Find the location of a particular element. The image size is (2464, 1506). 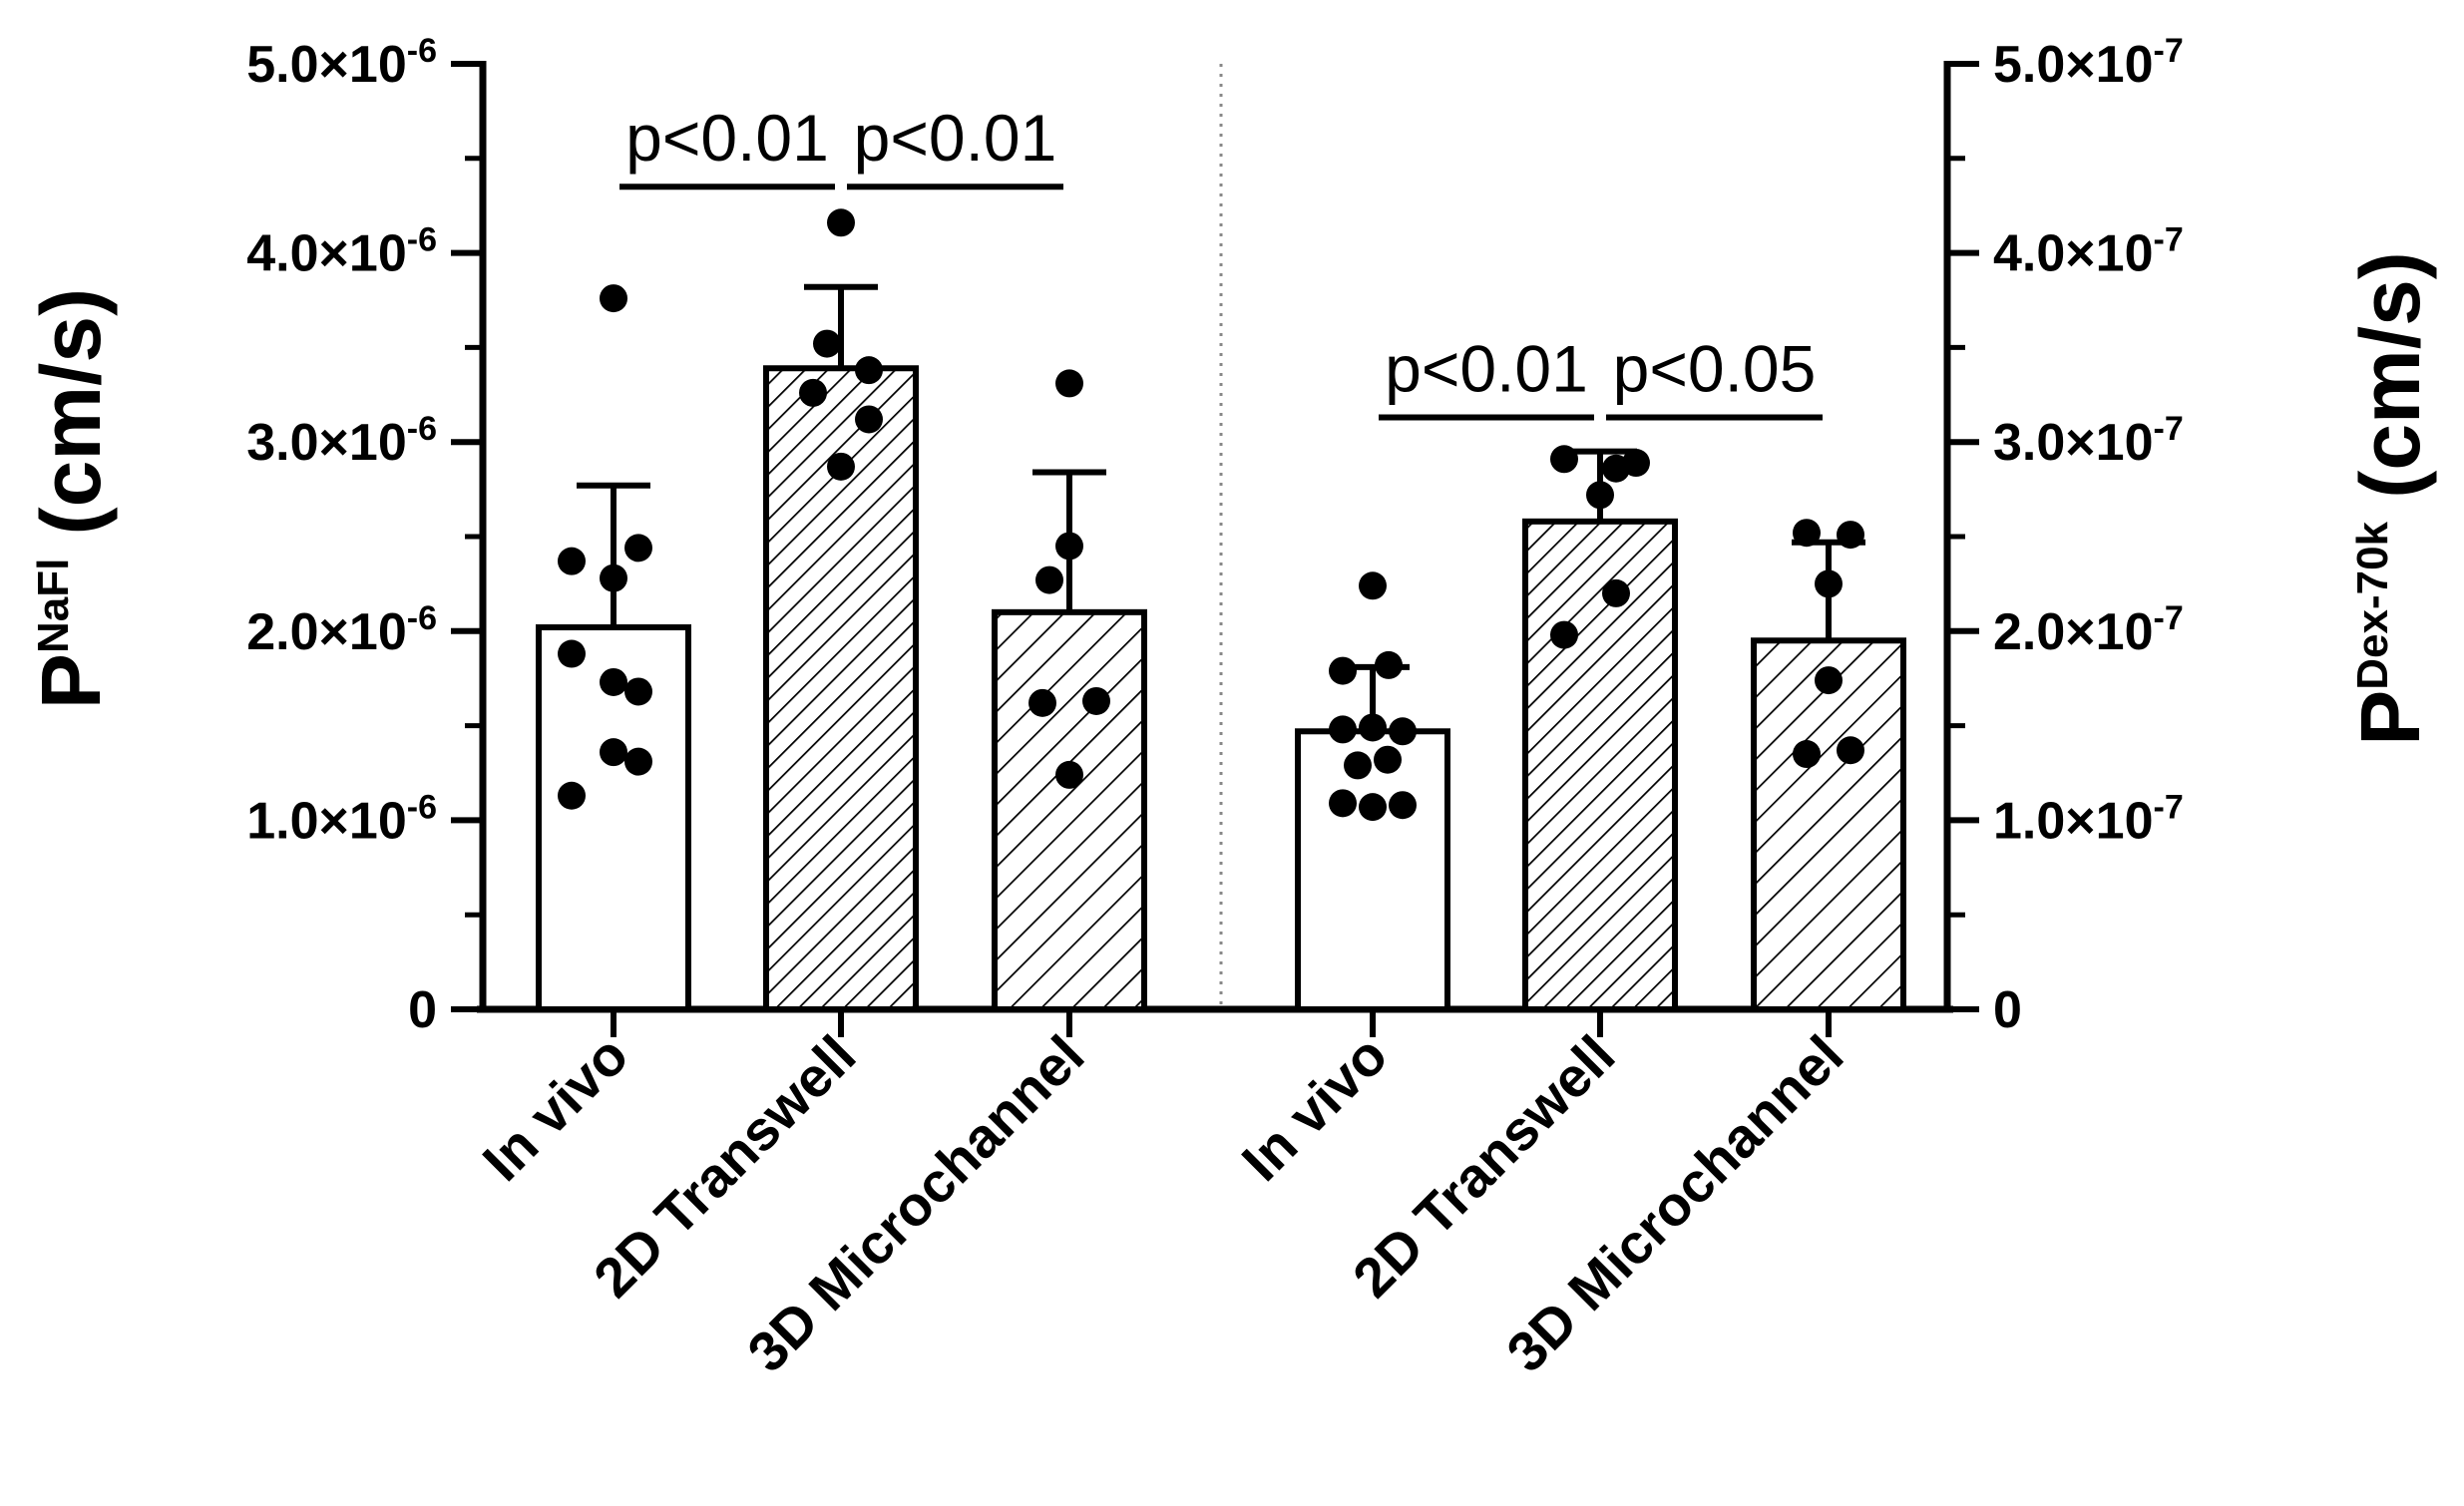

bar-in-vivo is located at coordinates (1372, 870).